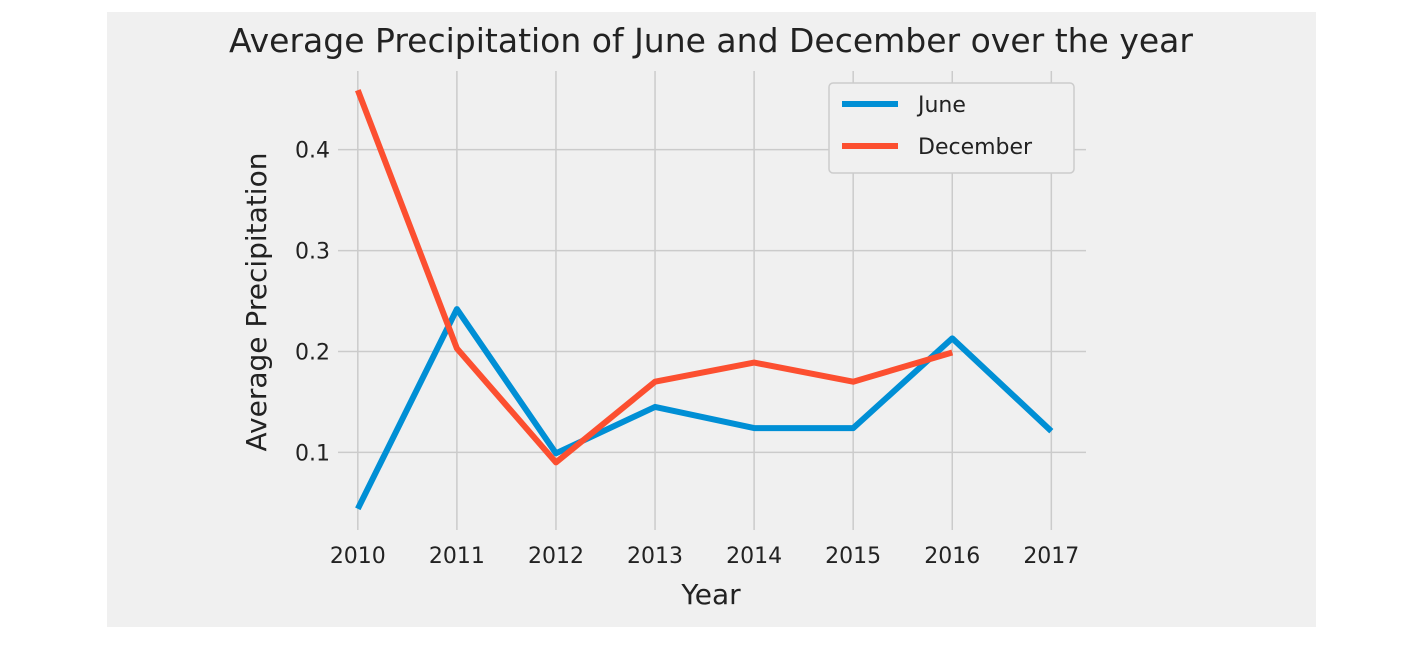 The height and width of the screenshot is (660, 1406). What do you see at coordinates (941, 105) in the screenshot?
I see `legend-label-june: June` at bounding box center [941, 105].